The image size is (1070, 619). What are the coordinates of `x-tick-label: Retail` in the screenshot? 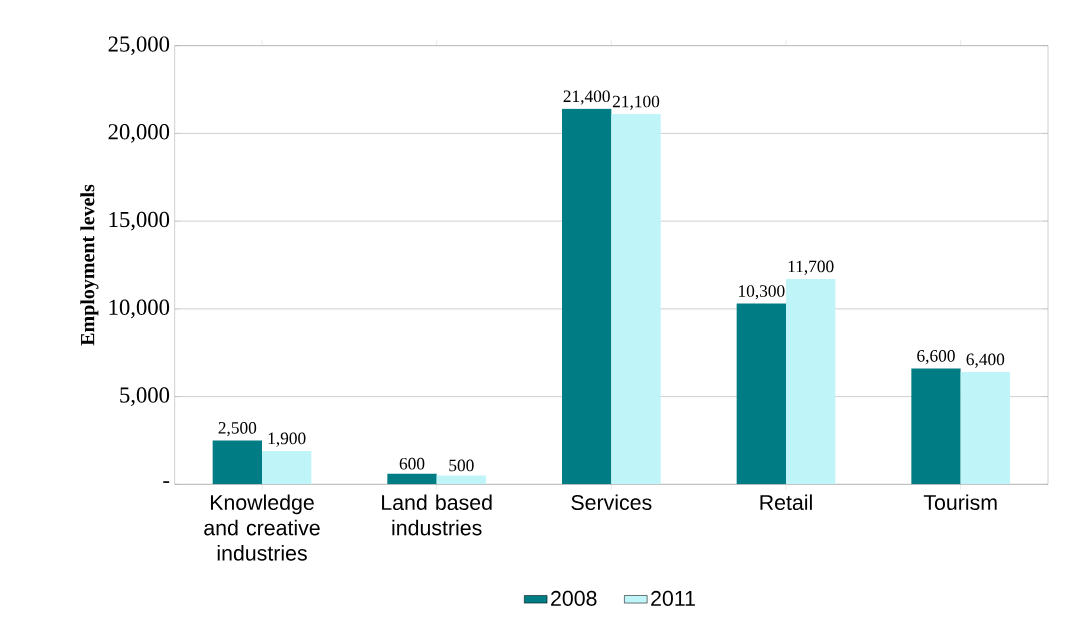 It's located at (786, 502).